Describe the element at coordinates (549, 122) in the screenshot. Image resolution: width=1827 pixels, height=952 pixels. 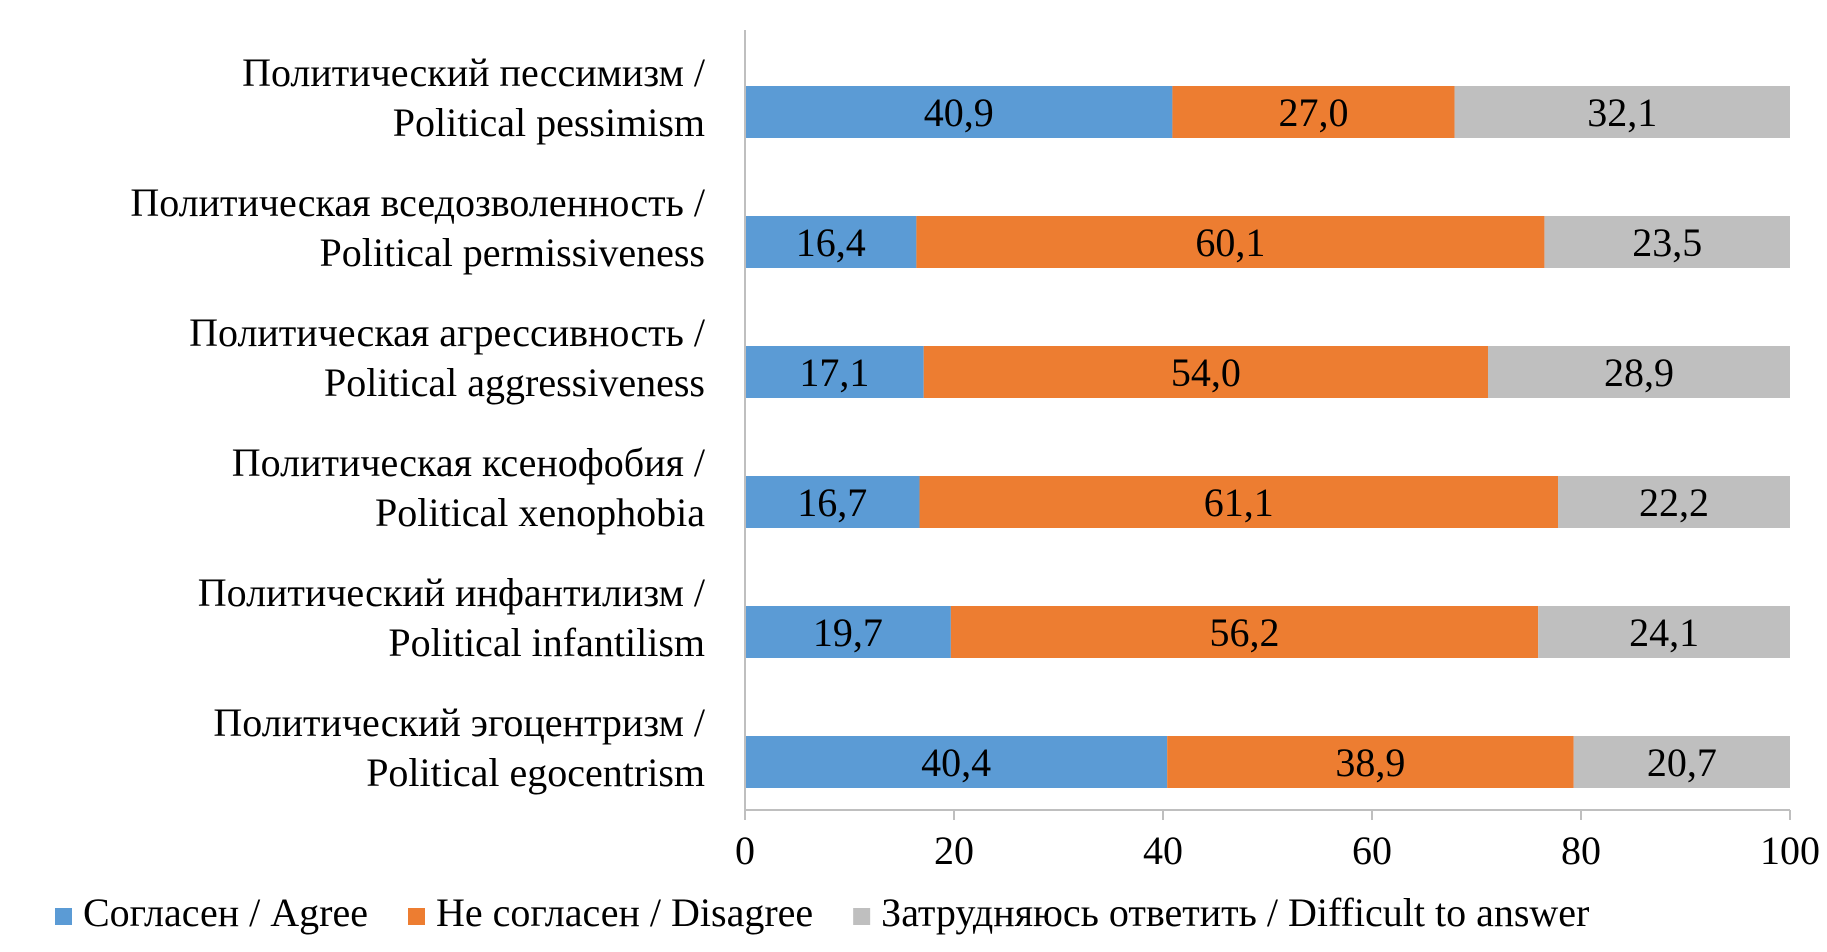
I see `category-label-line2: Political pessimism` at that location.